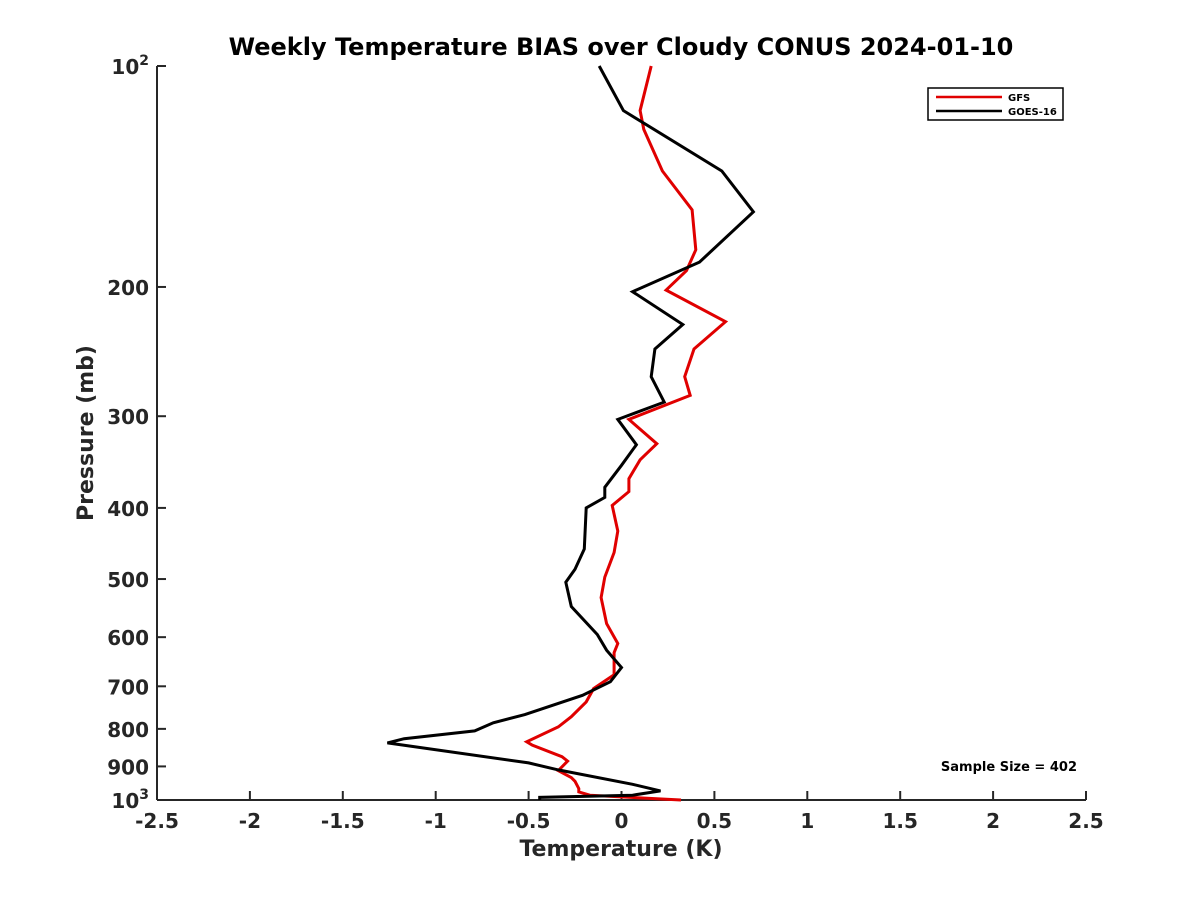  I want to click on x-tick-label: -2.5, so click(157, 821).